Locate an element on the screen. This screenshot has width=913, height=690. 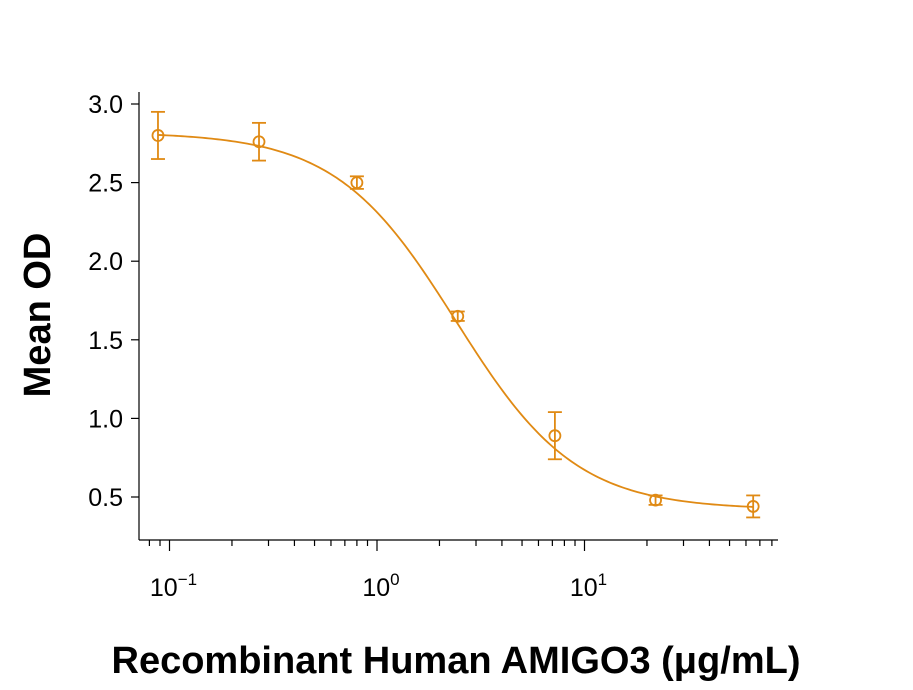
y-axis-title: Mean OD is located at coordinates (38, 315).